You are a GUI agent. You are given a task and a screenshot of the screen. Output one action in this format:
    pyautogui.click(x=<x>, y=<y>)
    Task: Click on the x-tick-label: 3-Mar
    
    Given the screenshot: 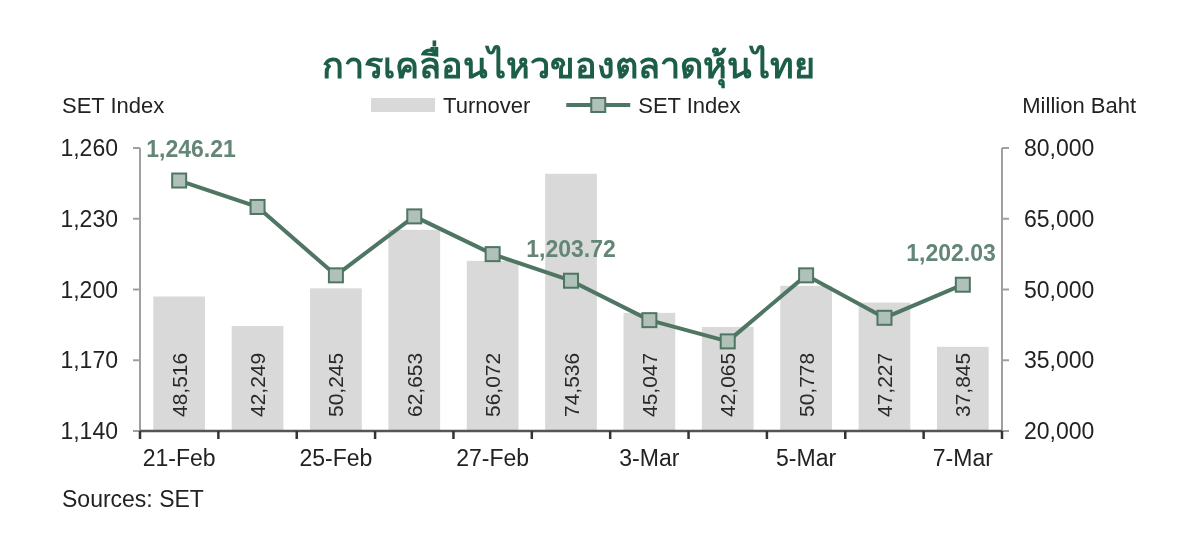 What is the action you would take?
    pyautogui.click(x=649, y=458)
    